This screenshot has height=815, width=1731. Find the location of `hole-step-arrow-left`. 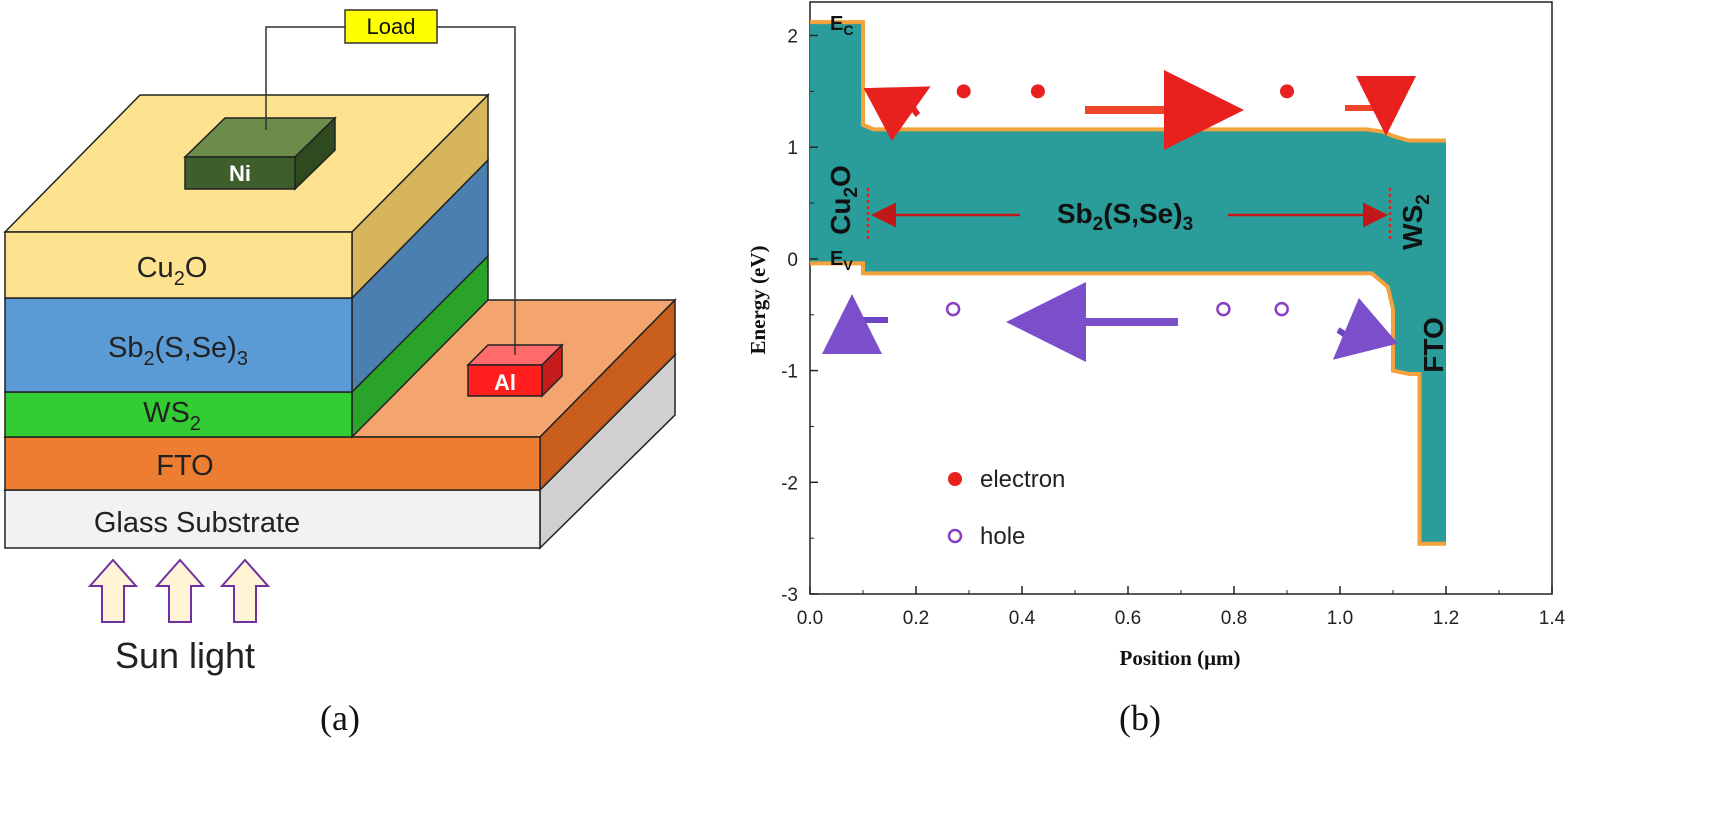

hole-step-arrow-left is located at coordinates (855, 324).